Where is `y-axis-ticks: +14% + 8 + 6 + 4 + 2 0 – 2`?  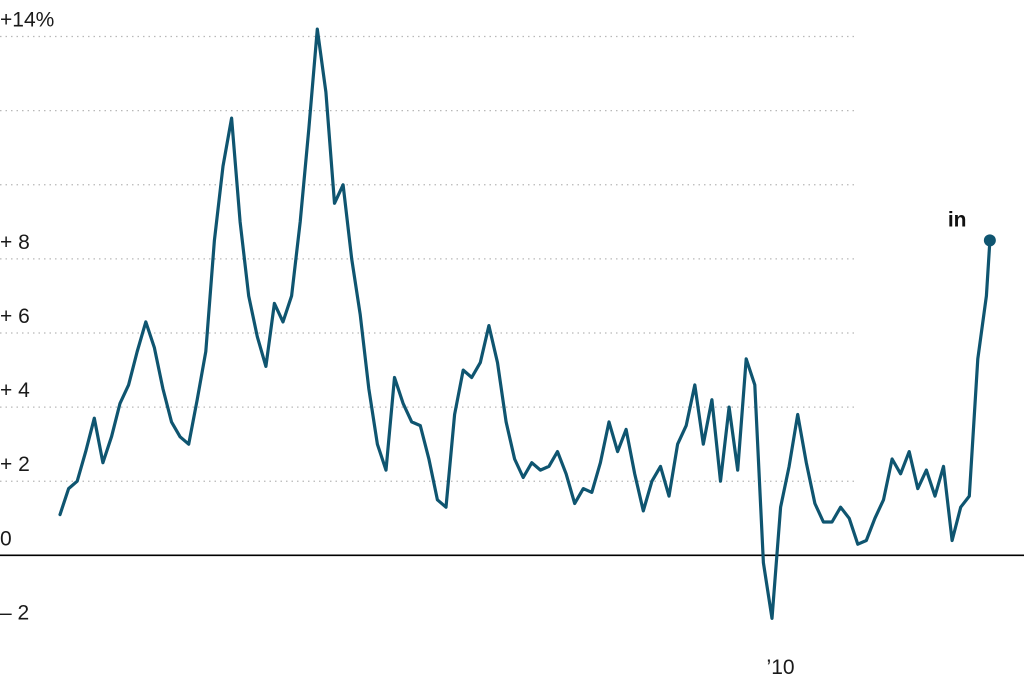
y-axis-ticks: +14% + 8 + 6 + 4 + 2 0 – 2 is located at coordinates (27, 317).